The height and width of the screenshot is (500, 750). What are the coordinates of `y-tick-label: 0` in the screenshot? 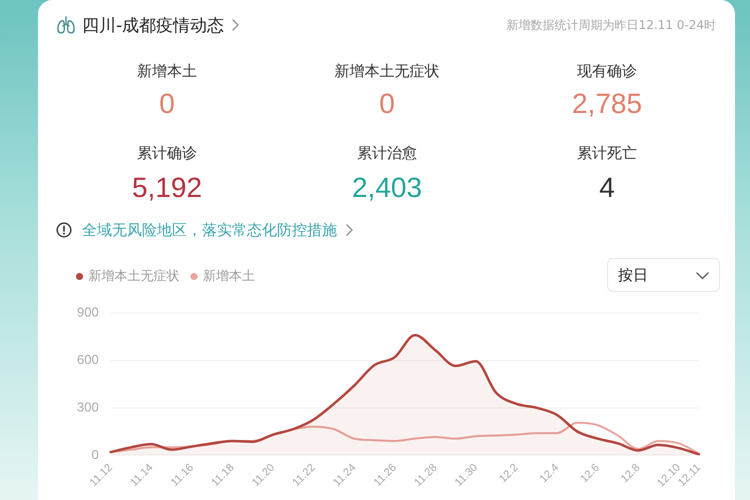 It's located at (95, 454).